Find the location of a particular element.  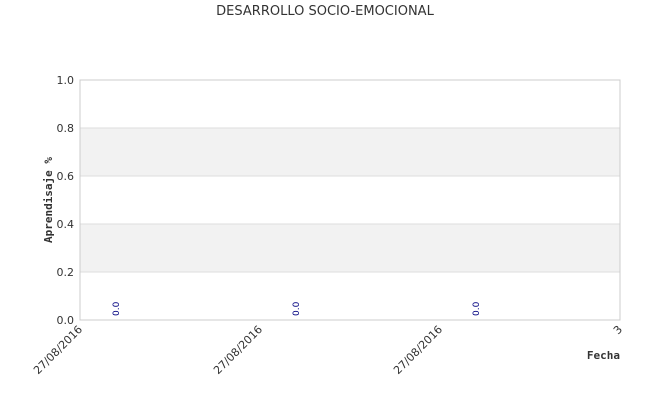

y-tick-label: 0.4 is located at coordinates (66, 224).